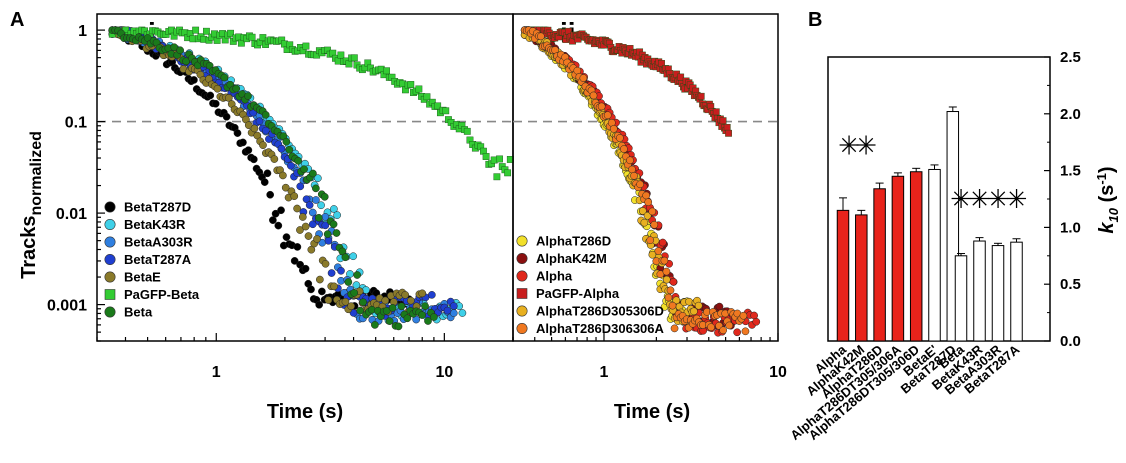 This screenshot has height=463, width=1126. Describe the element at coordinates (652, 412) in the screenshot. I see `x-axis-title-ii: Time (s)` at that location.